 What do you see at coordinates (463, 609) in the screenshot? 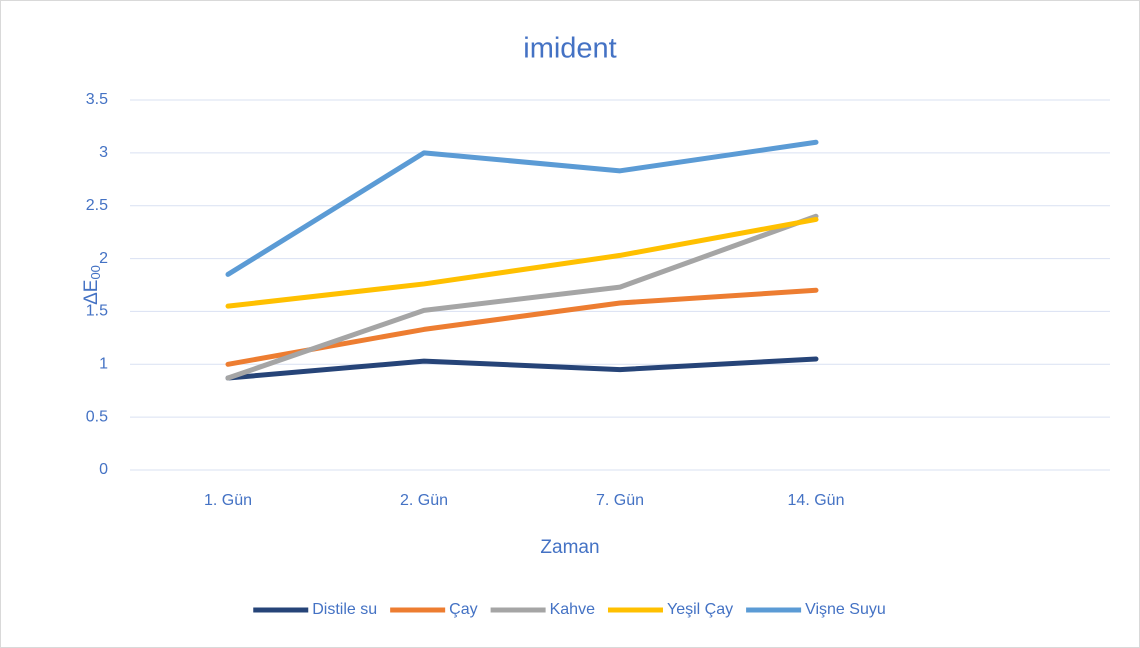
I see `legend-label: Çay` at bounding box center [463, 609].